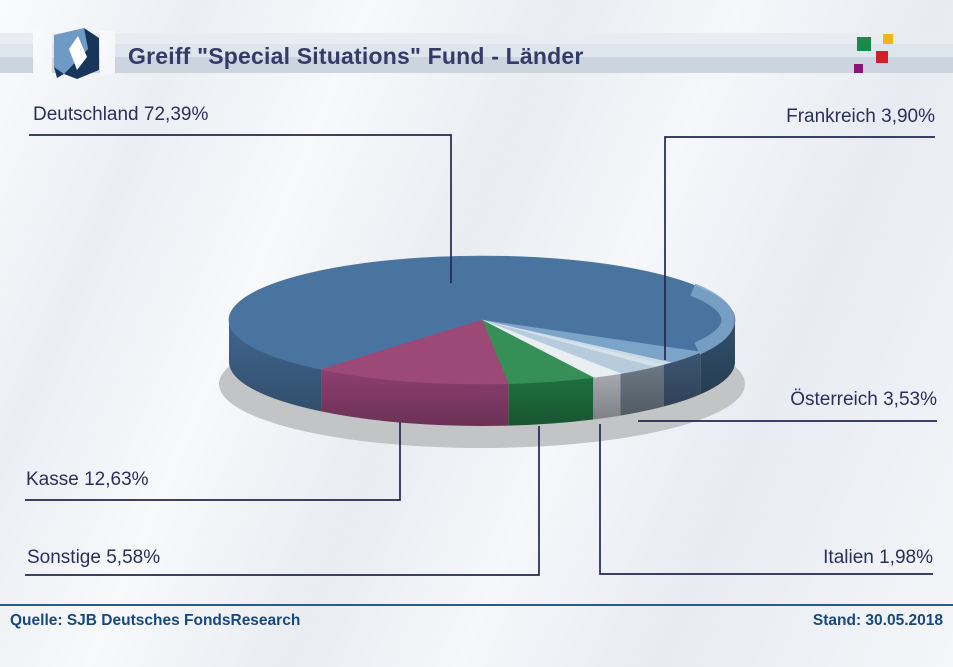  Describe the element at coordinates (607, 396) in the screenshot. I see `pie-side-italien` at that location.